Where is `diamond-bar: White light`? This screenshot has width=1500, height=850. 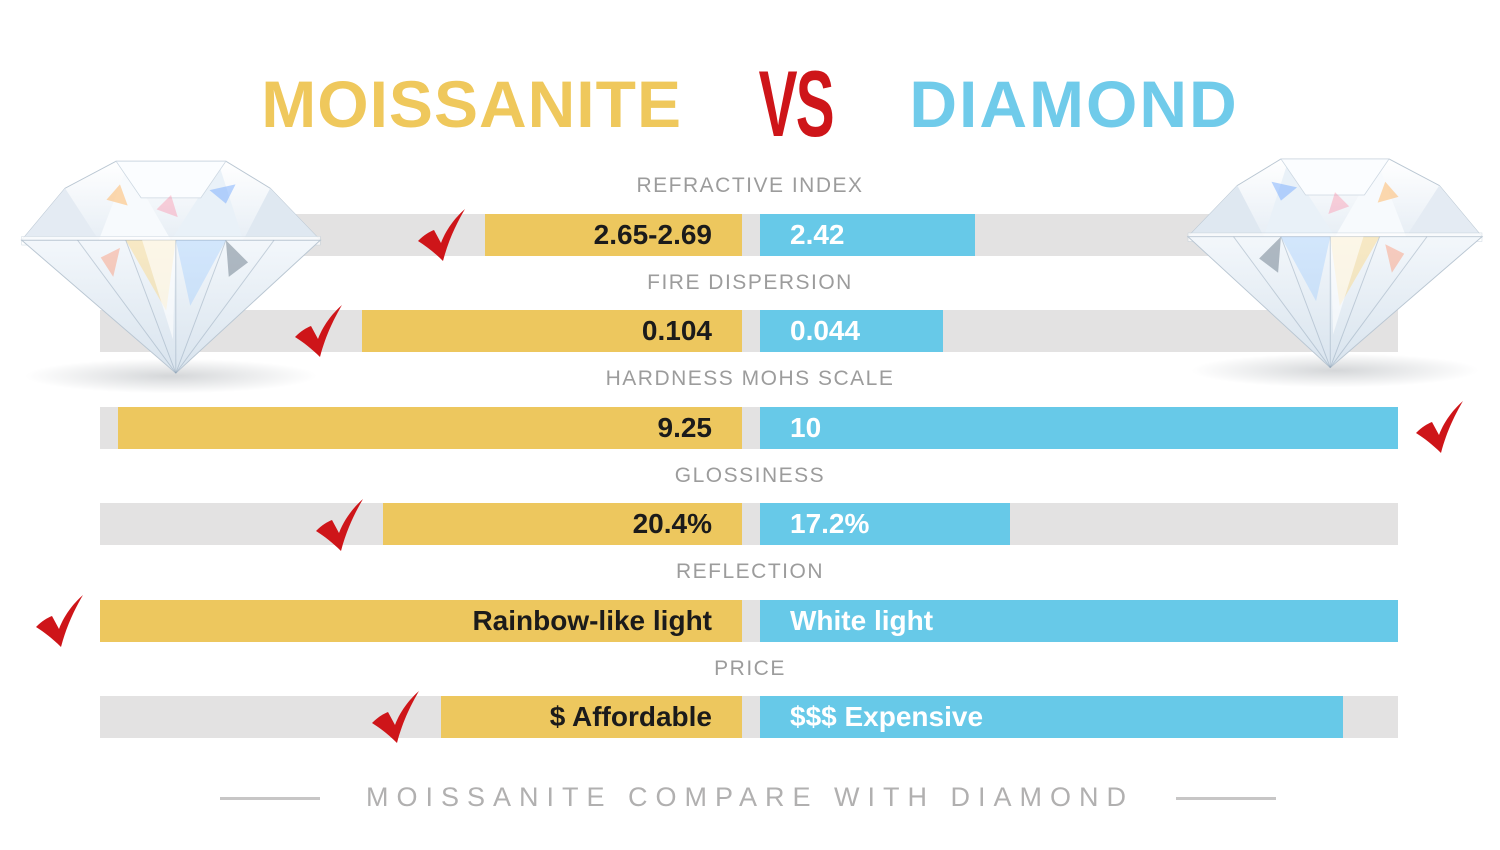 diamond-bar: White light is located at coordinates (1079, 621).